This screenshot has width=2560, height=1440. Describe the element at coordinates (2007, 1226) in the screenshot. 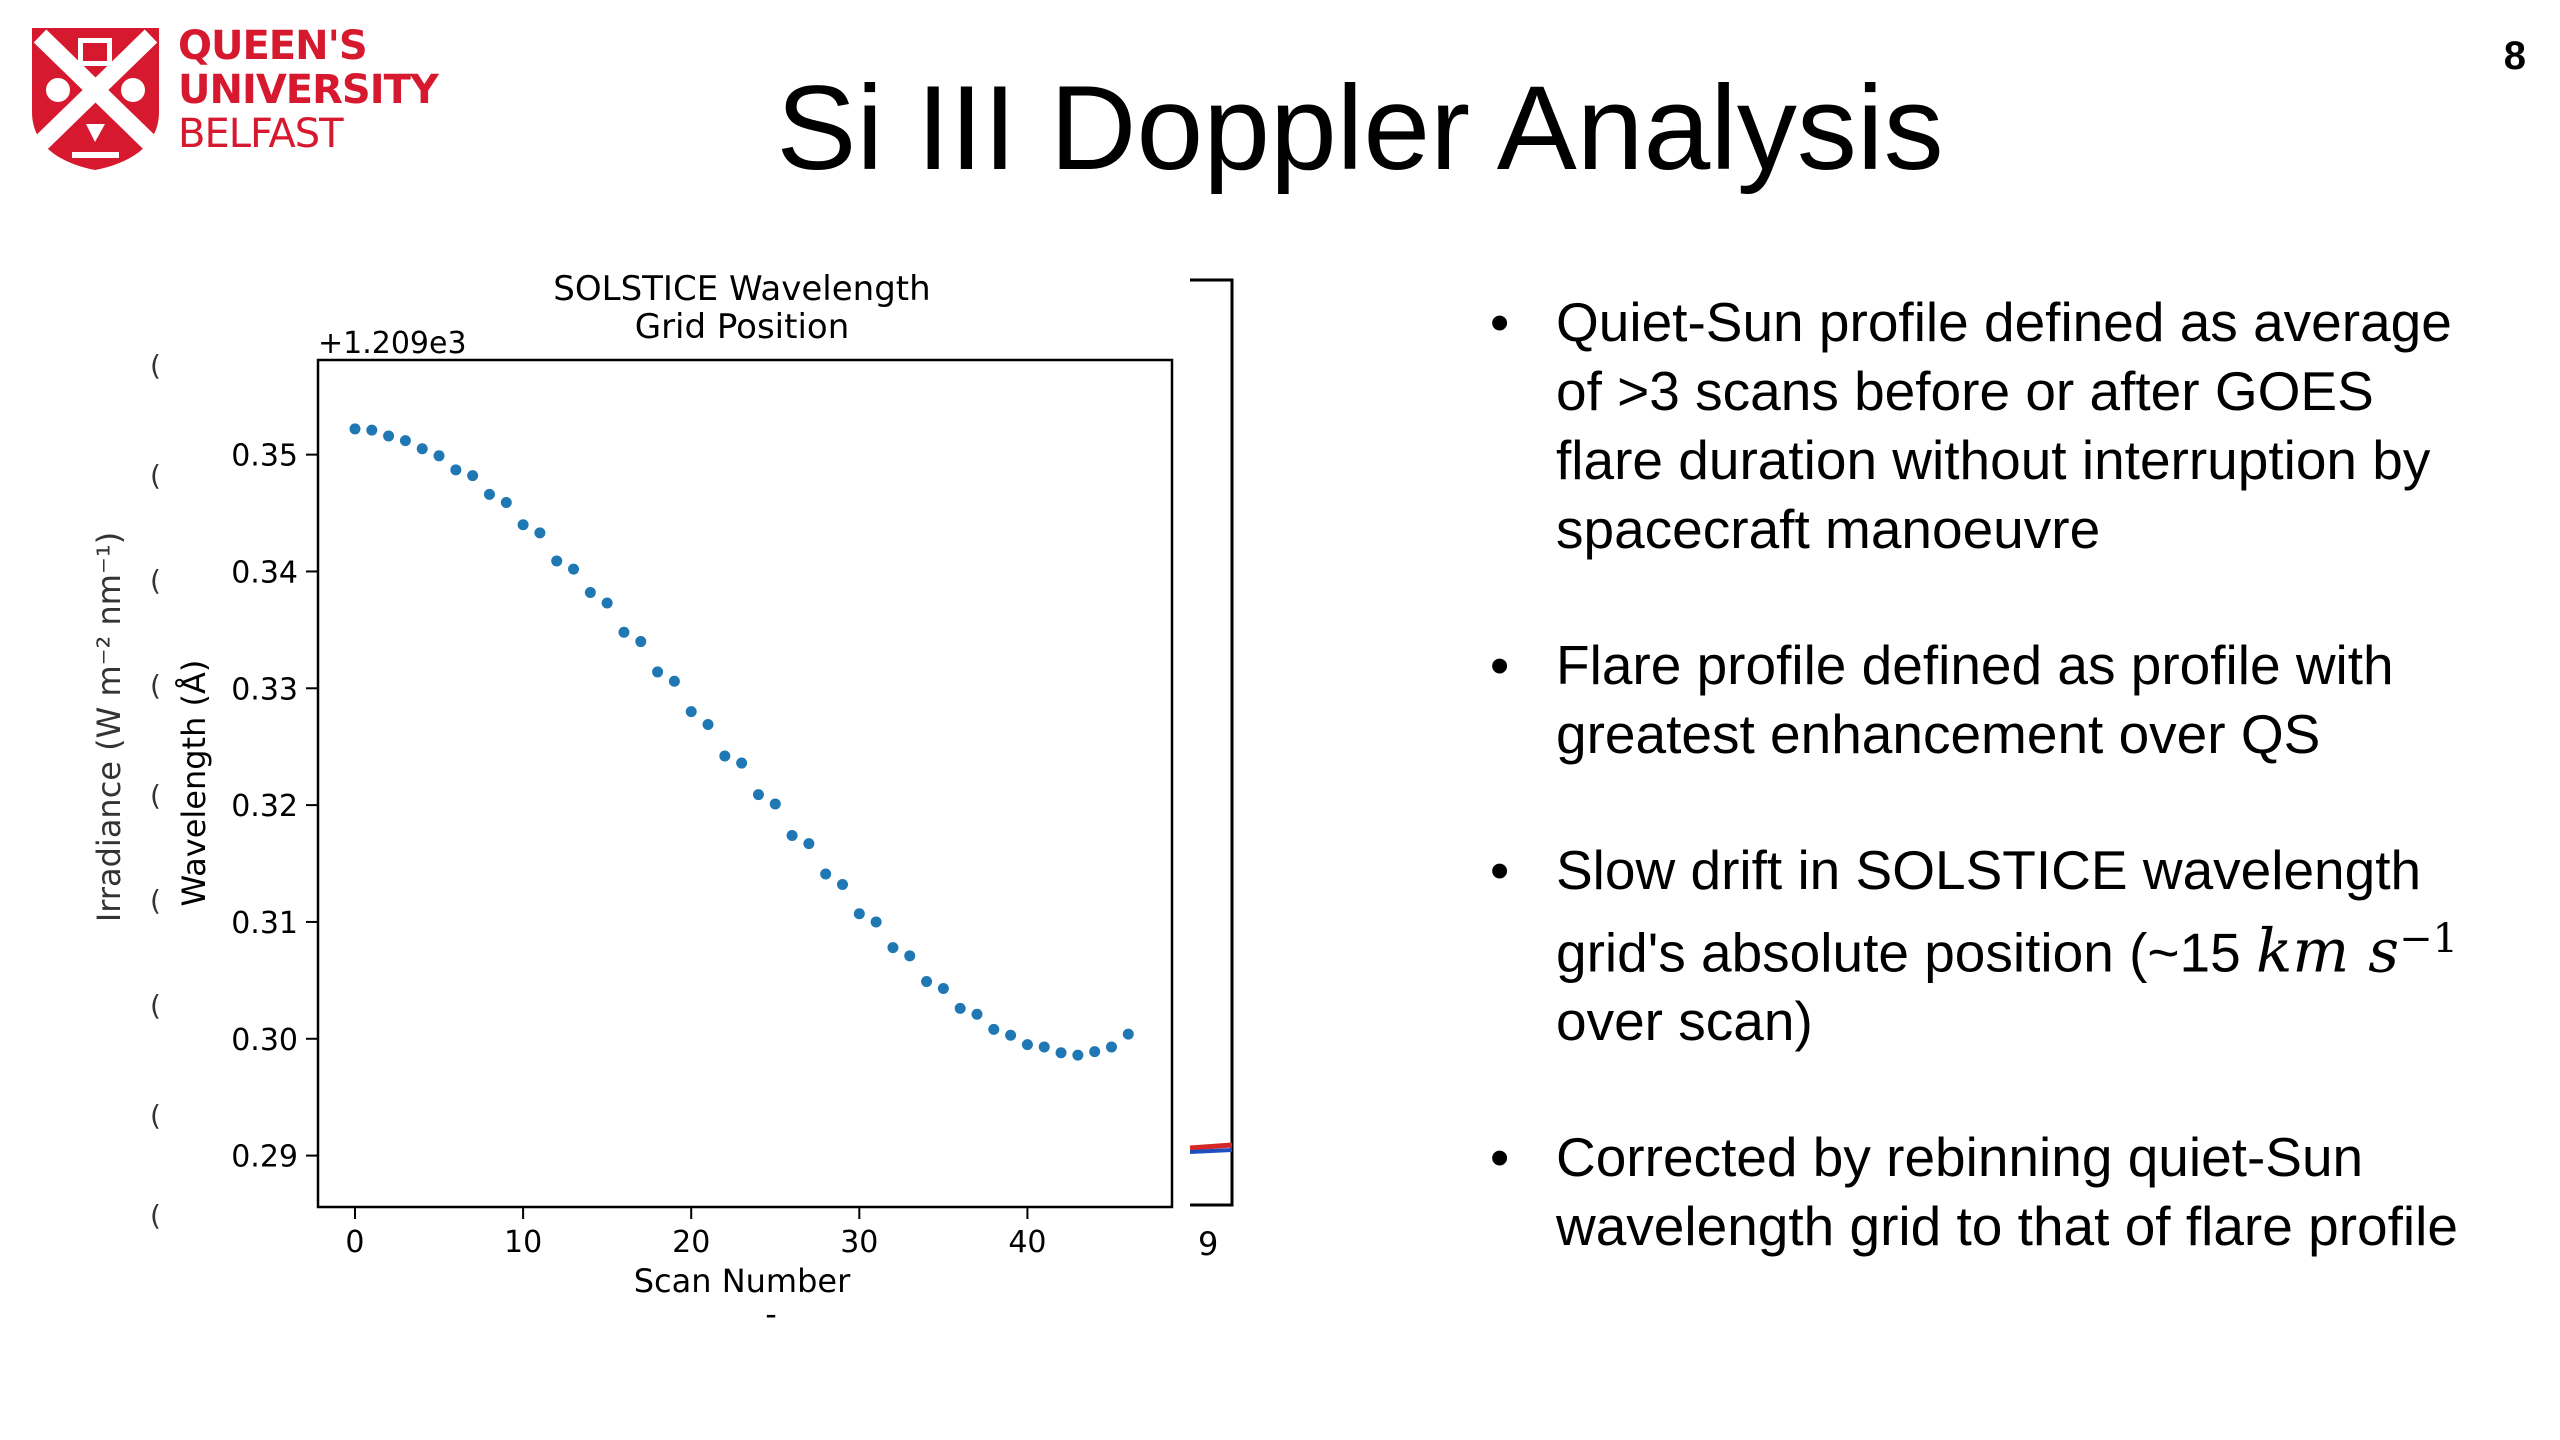

I see `bullet-4-line-2: wavelength grid to that of flare profile` at that location.